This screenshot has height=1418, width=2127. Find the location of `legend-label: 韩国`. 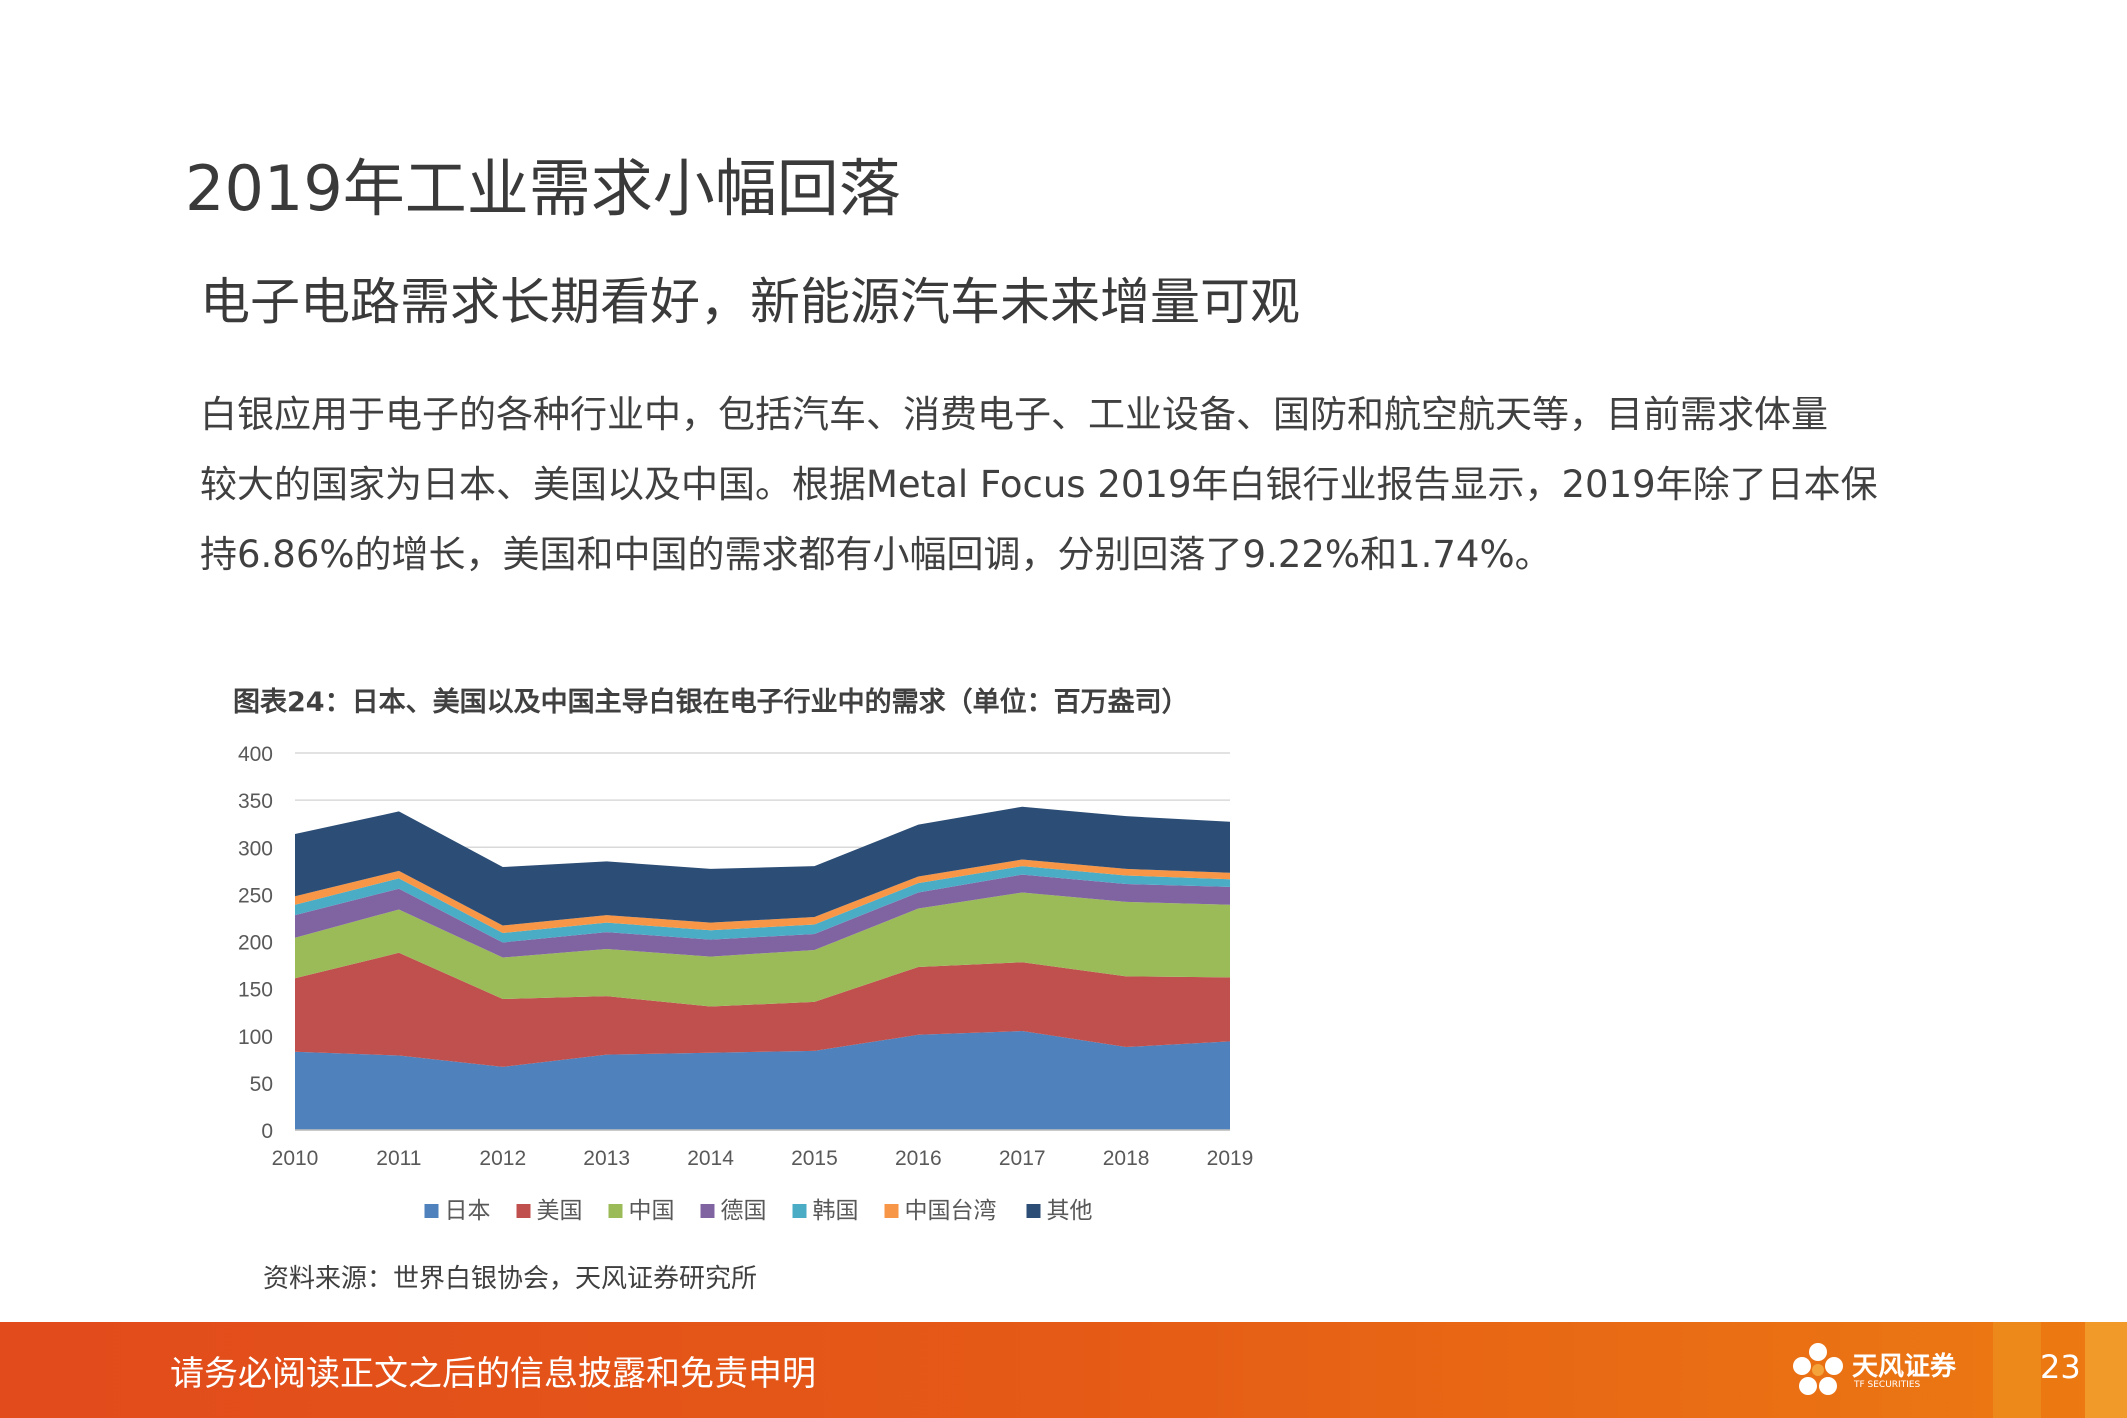

legend-label: 韩国 is located at coordinates (836, 1211).